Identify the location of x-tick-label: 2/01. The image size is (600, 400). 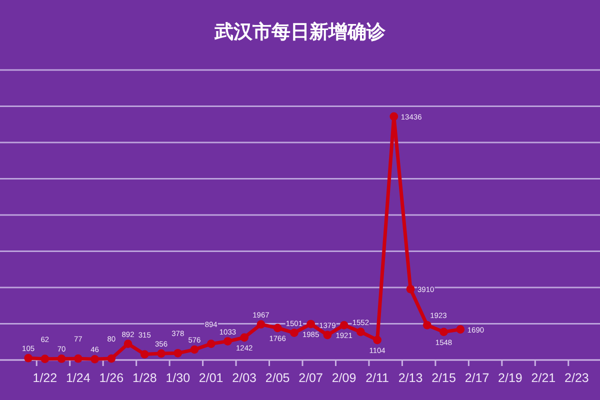
(211, 378).